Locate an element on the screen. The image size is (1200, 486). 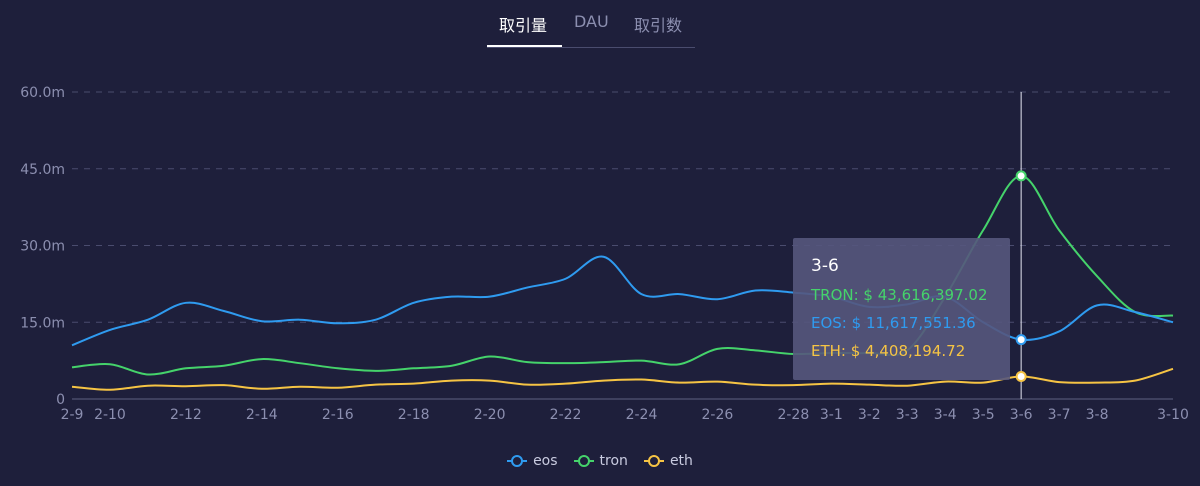
tooltip-tron-value: TRON: $ 43,616,397.02 is located at coordinates (899, 295).